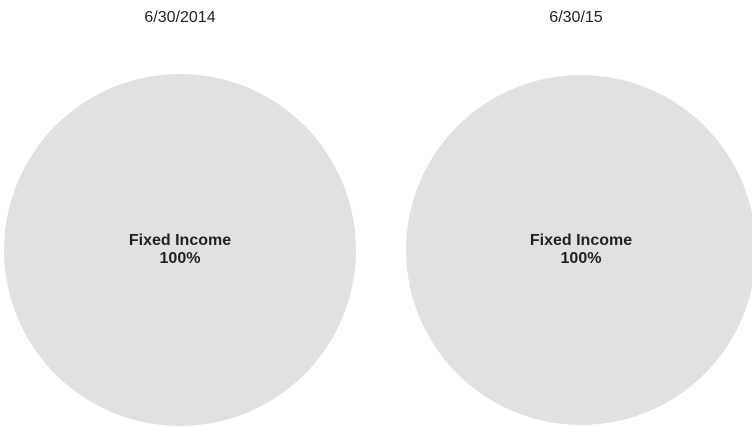 This screenshot has width=752, height=427. What do you see at coordinates (179, 17) in the screenshot?
I see `chart-title: 6/30/2014` at bounding box center [179, 17].